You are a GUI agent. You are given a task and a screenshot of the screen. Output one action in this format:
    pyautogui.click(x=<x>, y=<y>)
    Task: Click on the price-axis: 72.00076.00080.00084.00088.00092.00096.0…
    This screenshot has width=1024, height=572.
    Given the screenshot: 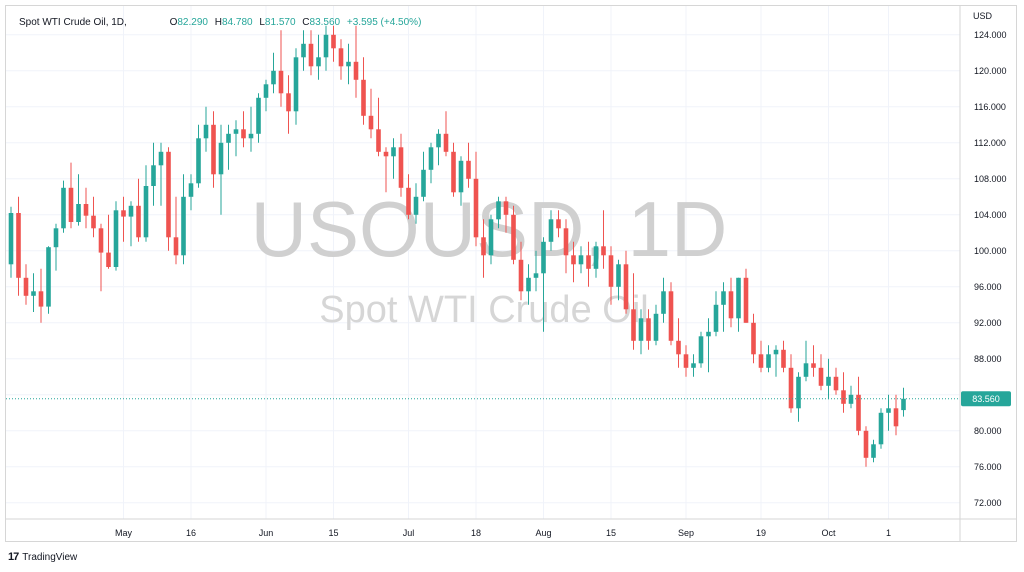 What is the action you would take?
    pyautogui.click(x=990, y=269)
    